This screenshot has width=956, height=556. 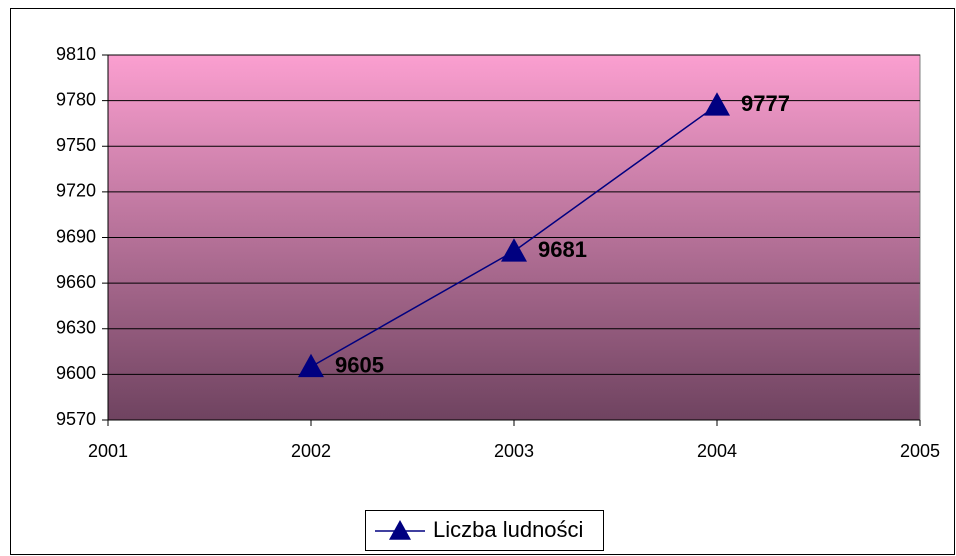 I want to click on data-label: 9777, so click(x=765, y=103).